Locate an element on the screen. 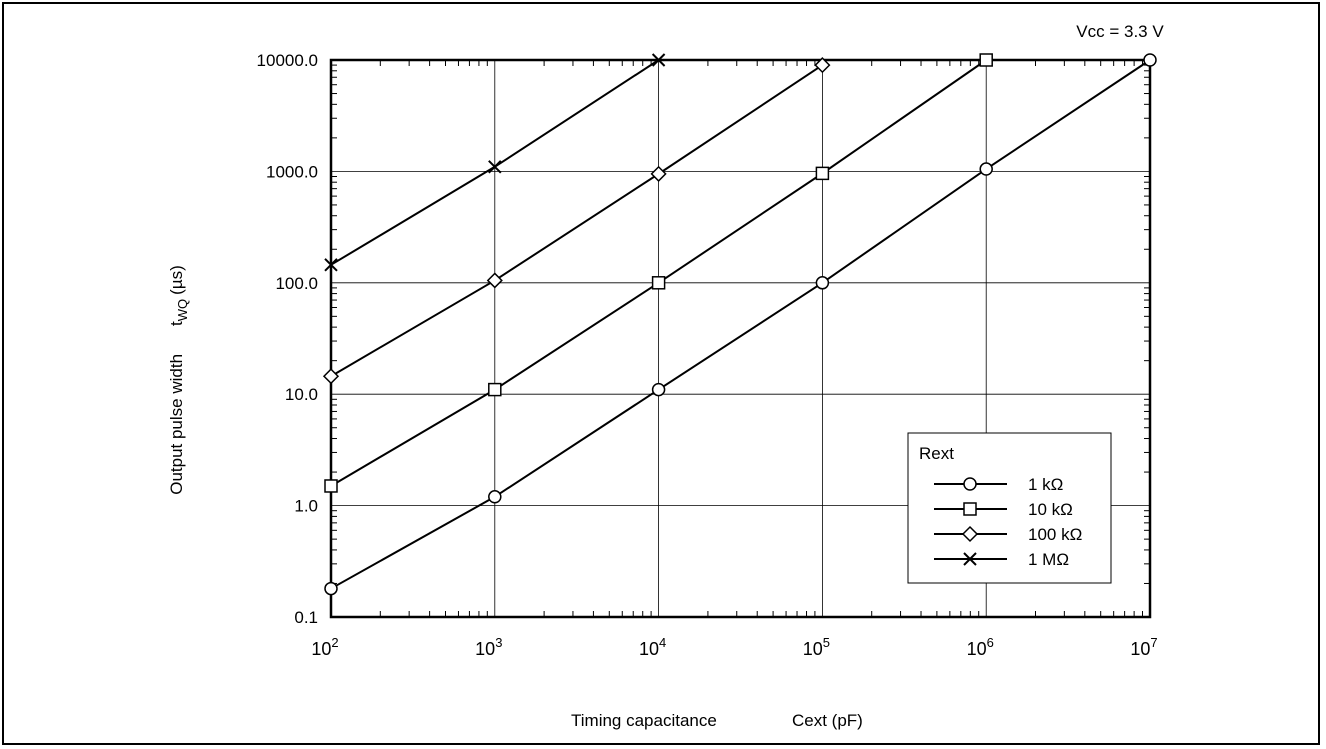  legend-label: 10 kΩ is located at coordinates (1050, 509).